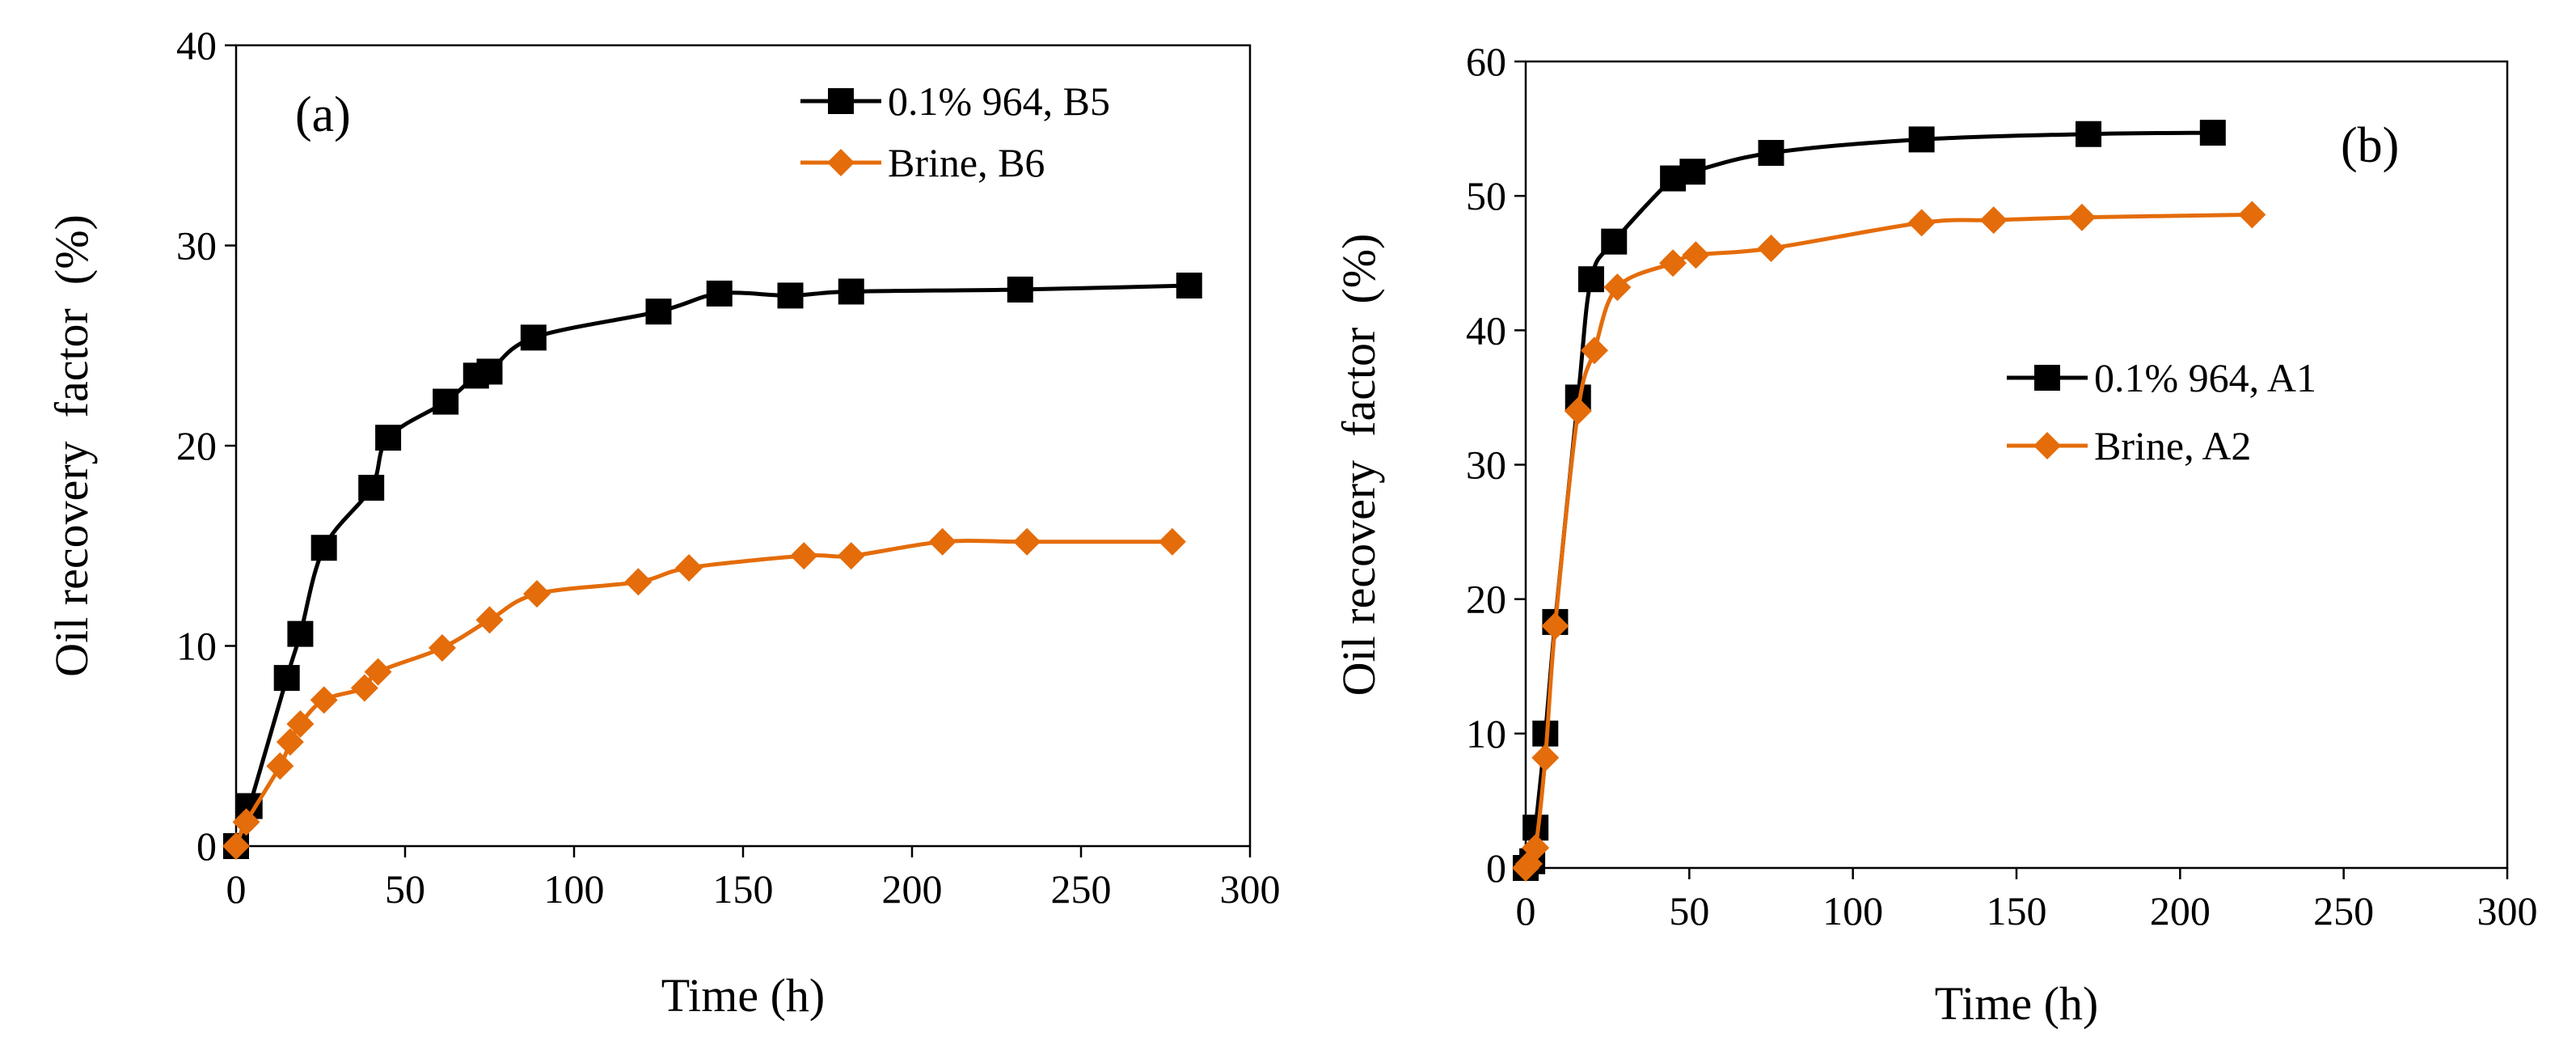  What do you see at coordinates (743, 995) in the screenshot?
I see `x-axis-title: Time (h)` at bounding box center [743, 995].